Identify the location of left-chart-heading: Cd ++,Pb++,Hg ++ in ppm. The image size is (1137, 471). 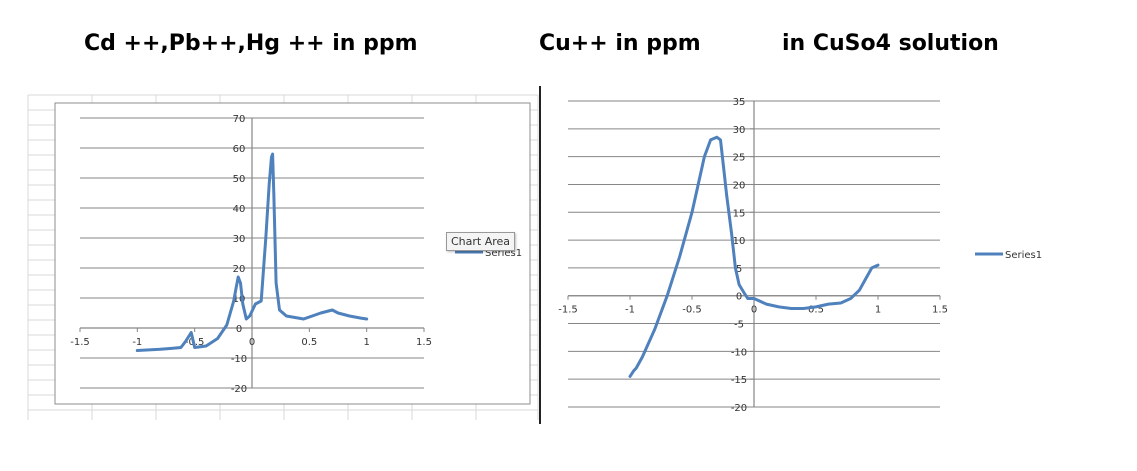
(251, 43).